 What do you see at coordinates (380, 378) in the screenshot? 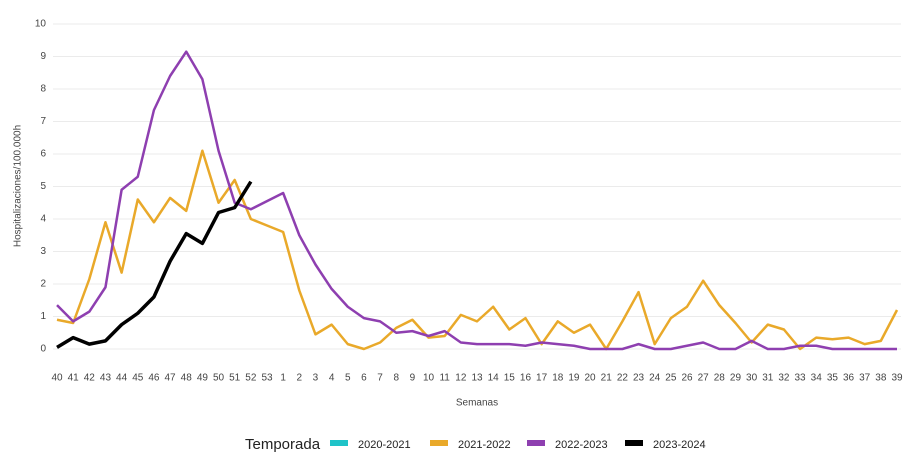
I see `x-tick-label: 7` at bounding box center [380, 378].